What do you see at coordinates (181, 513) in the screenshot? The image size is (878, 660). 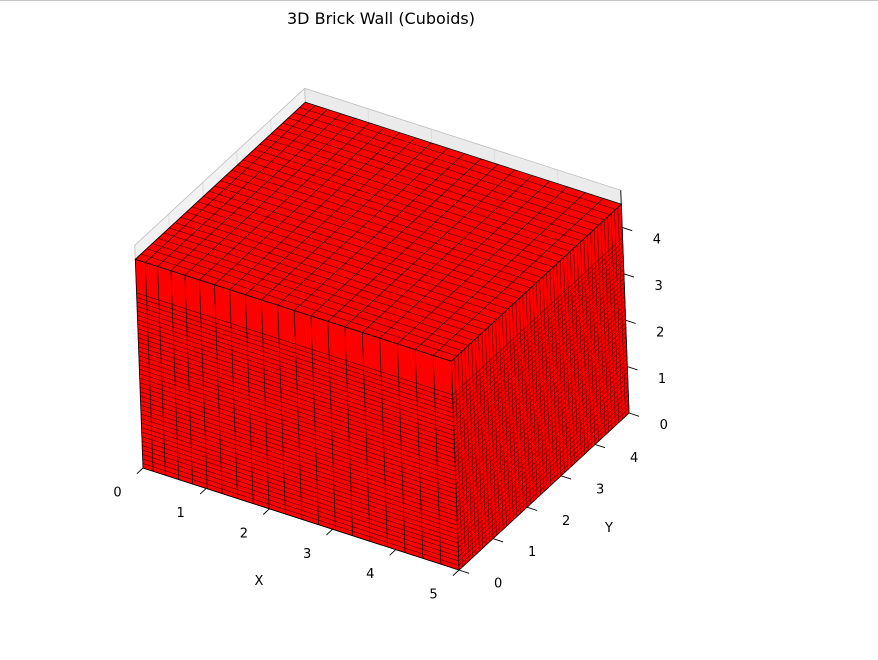 I see `x-tick-label: 1` at bounding box center [181, 513].